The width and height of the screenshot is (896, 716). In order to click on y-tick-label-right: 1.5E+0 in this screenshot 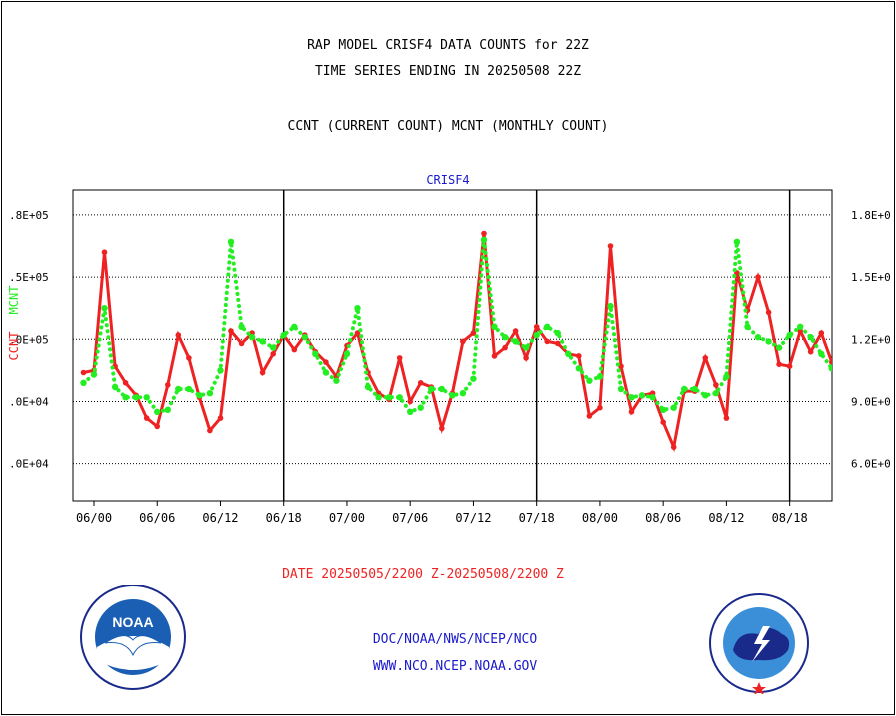, I will do `click(871, 277)`.